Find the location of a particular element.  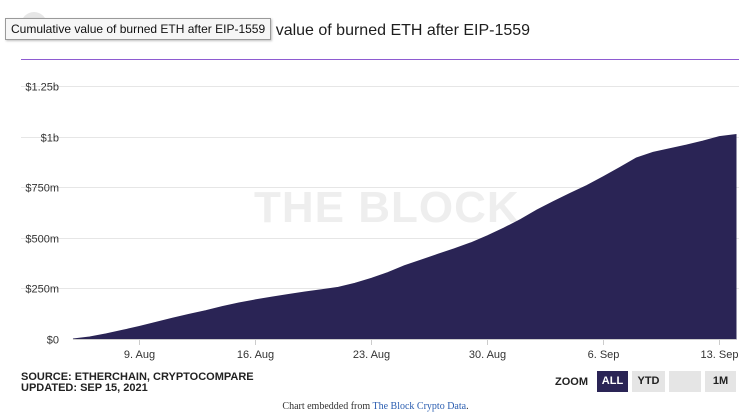

x-tick-label: 30. Aug is located at coordinates (487, 355).